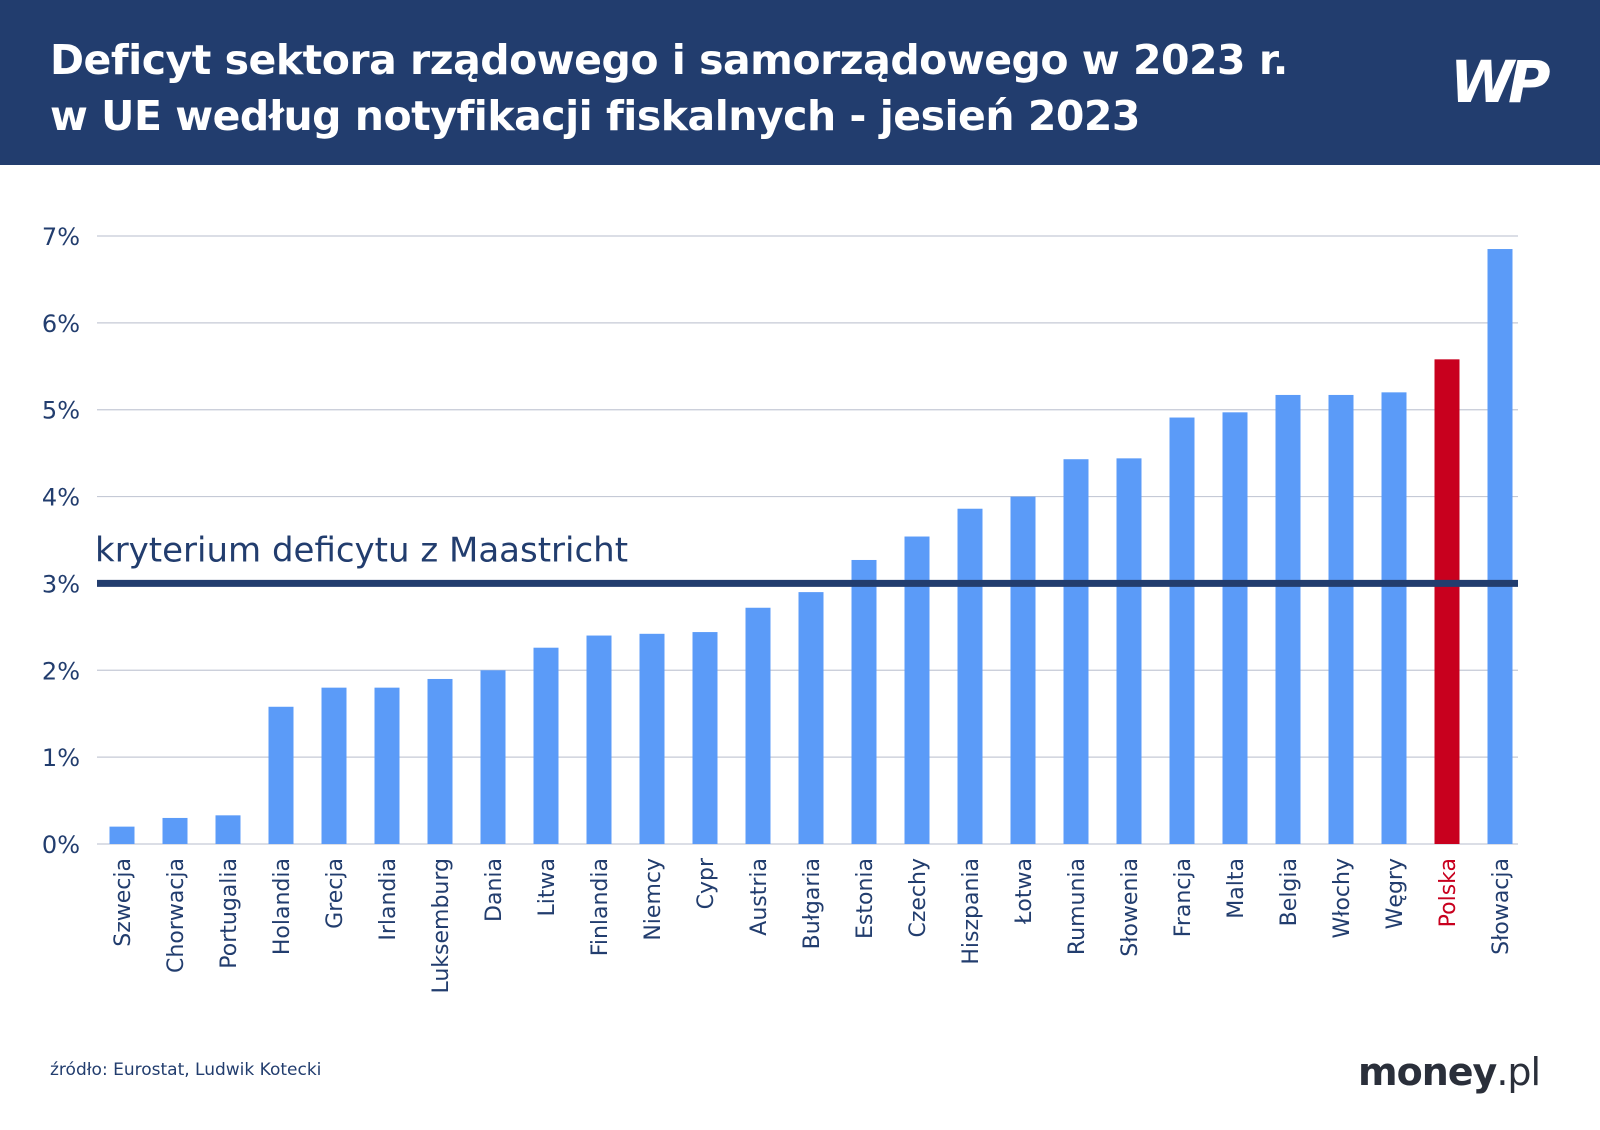  I want to click on brand-main: money, so click(1427, 1072).